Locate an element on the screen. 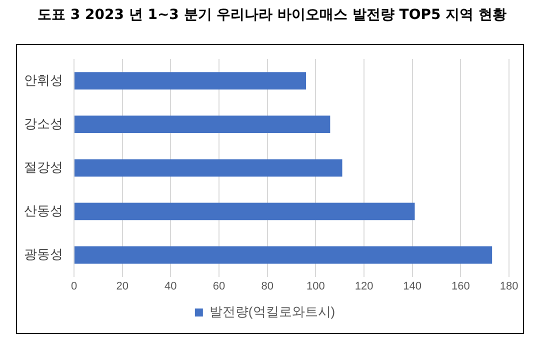 This screenshot has width=544, height=338. x-tick-label: 140 is located at coordinates (412, 286).